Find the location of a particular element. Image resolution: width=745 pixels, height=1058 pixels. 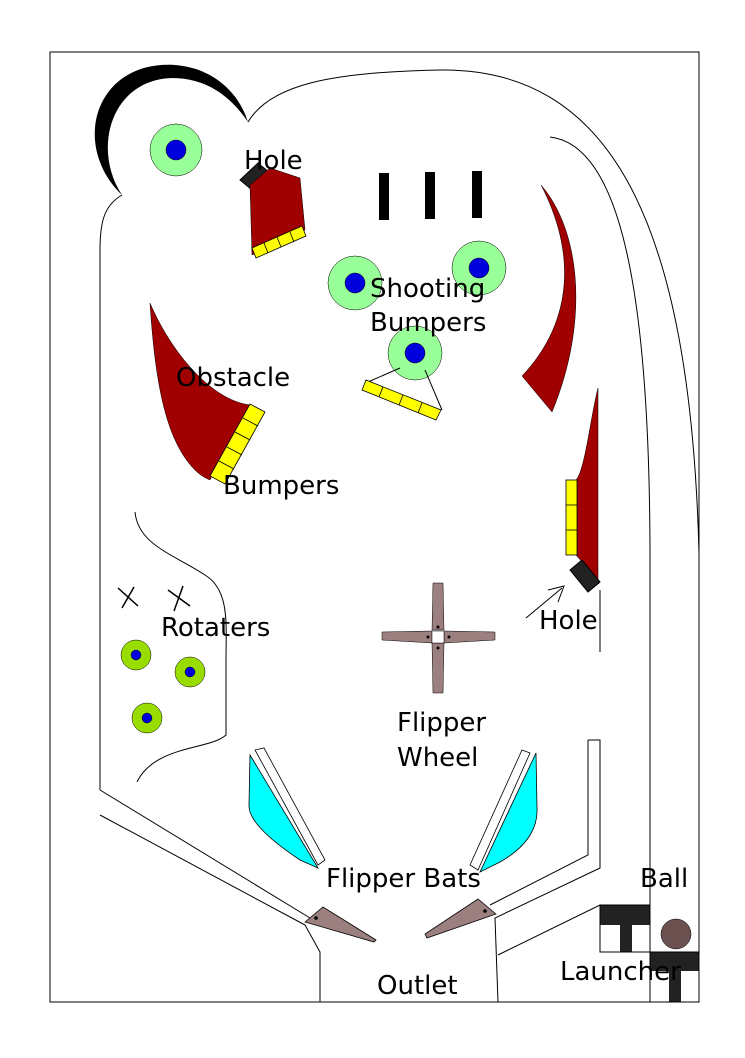

launch-lane-wall is located at coordinates (600, 569).